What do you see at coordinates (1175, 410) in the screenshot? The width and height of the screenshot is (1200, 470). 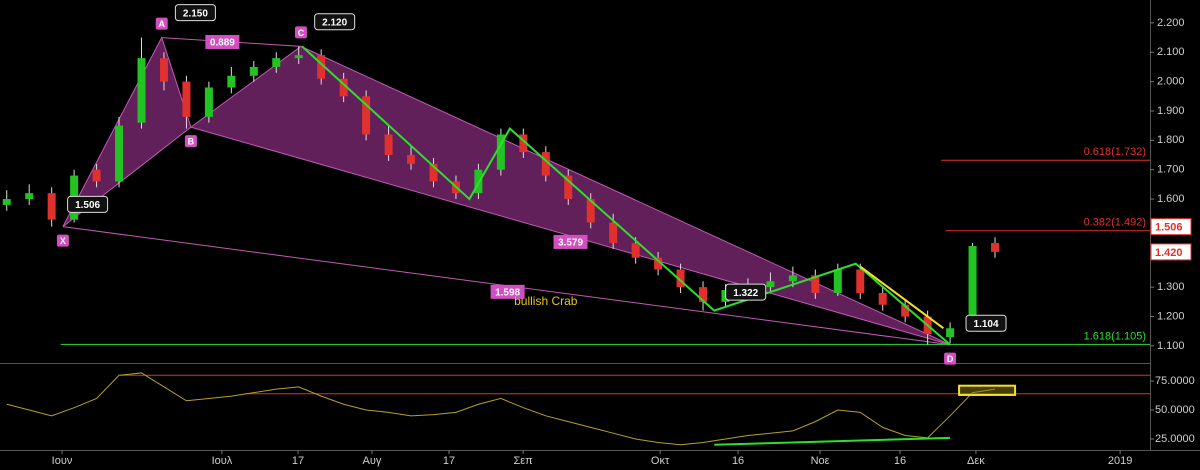 I see `osc-tick-label: 50.0000` at bounding box center [1175, 410].